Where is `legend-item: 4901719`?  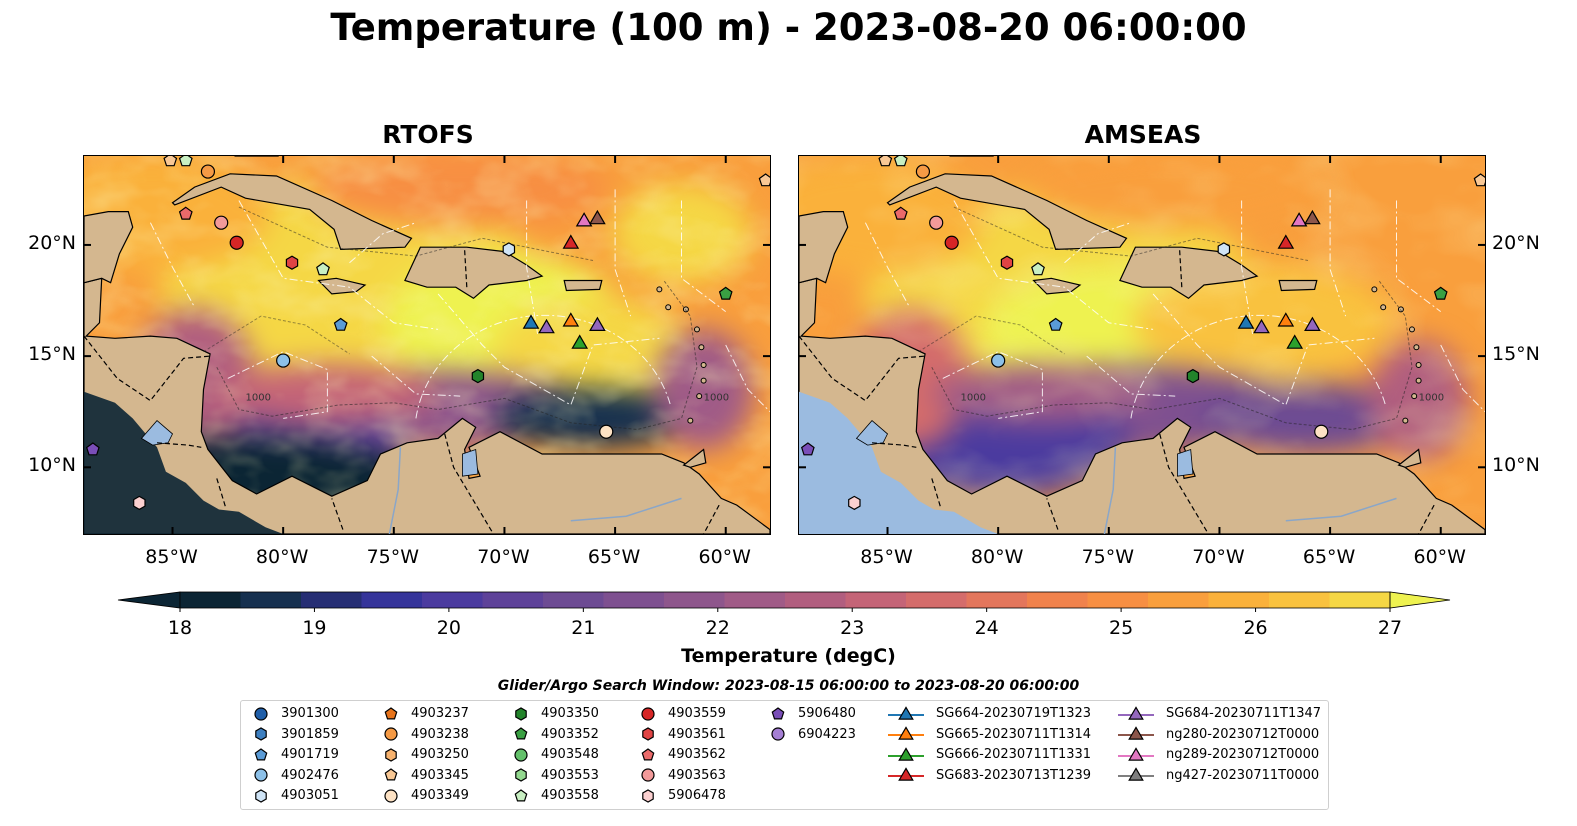 legend-item: 4901719 is located at coordinates (295, 754).